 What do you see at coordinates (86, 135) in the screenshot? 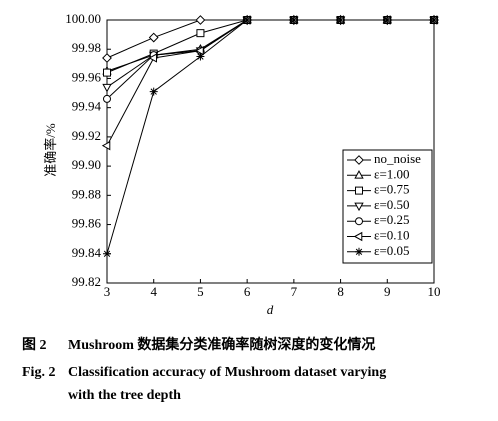
I see `y-tick-label: 99.92` at bounding box center [86, 135].